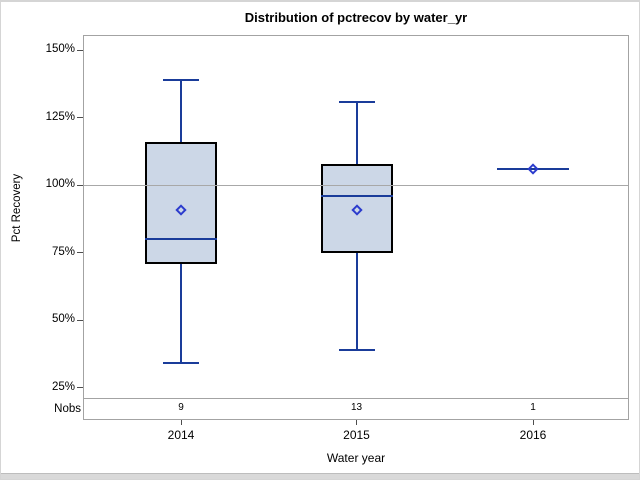 The image size is (640, 480). Describe the element at coordinates (63, 251) in the screenshot. I see `y-tick-label: 75%` at that location.